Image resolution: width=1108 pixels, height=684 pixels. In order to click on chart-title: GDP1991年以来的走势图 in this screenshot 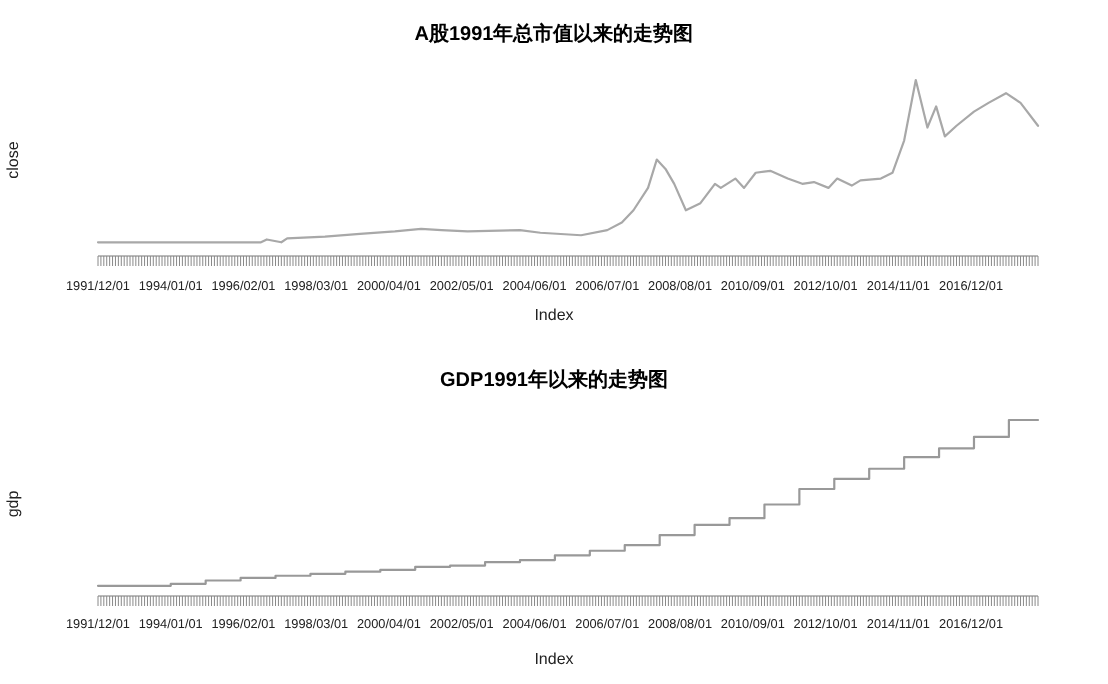, I will do `click(554, 380)`.